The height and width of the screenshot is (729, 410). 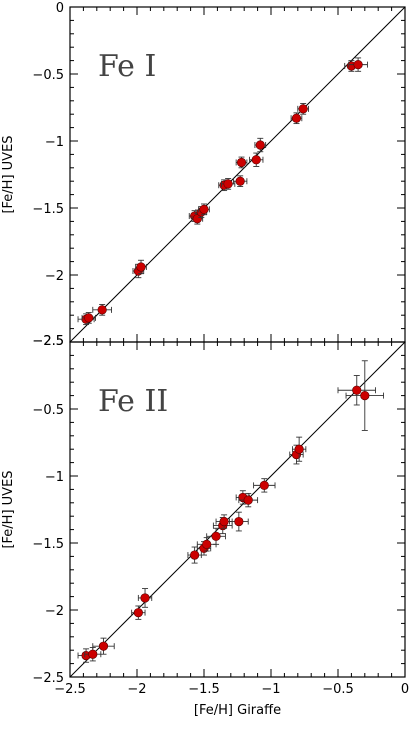 I want to click on x-tick-label: −2.5, so click(x=70, y=689).